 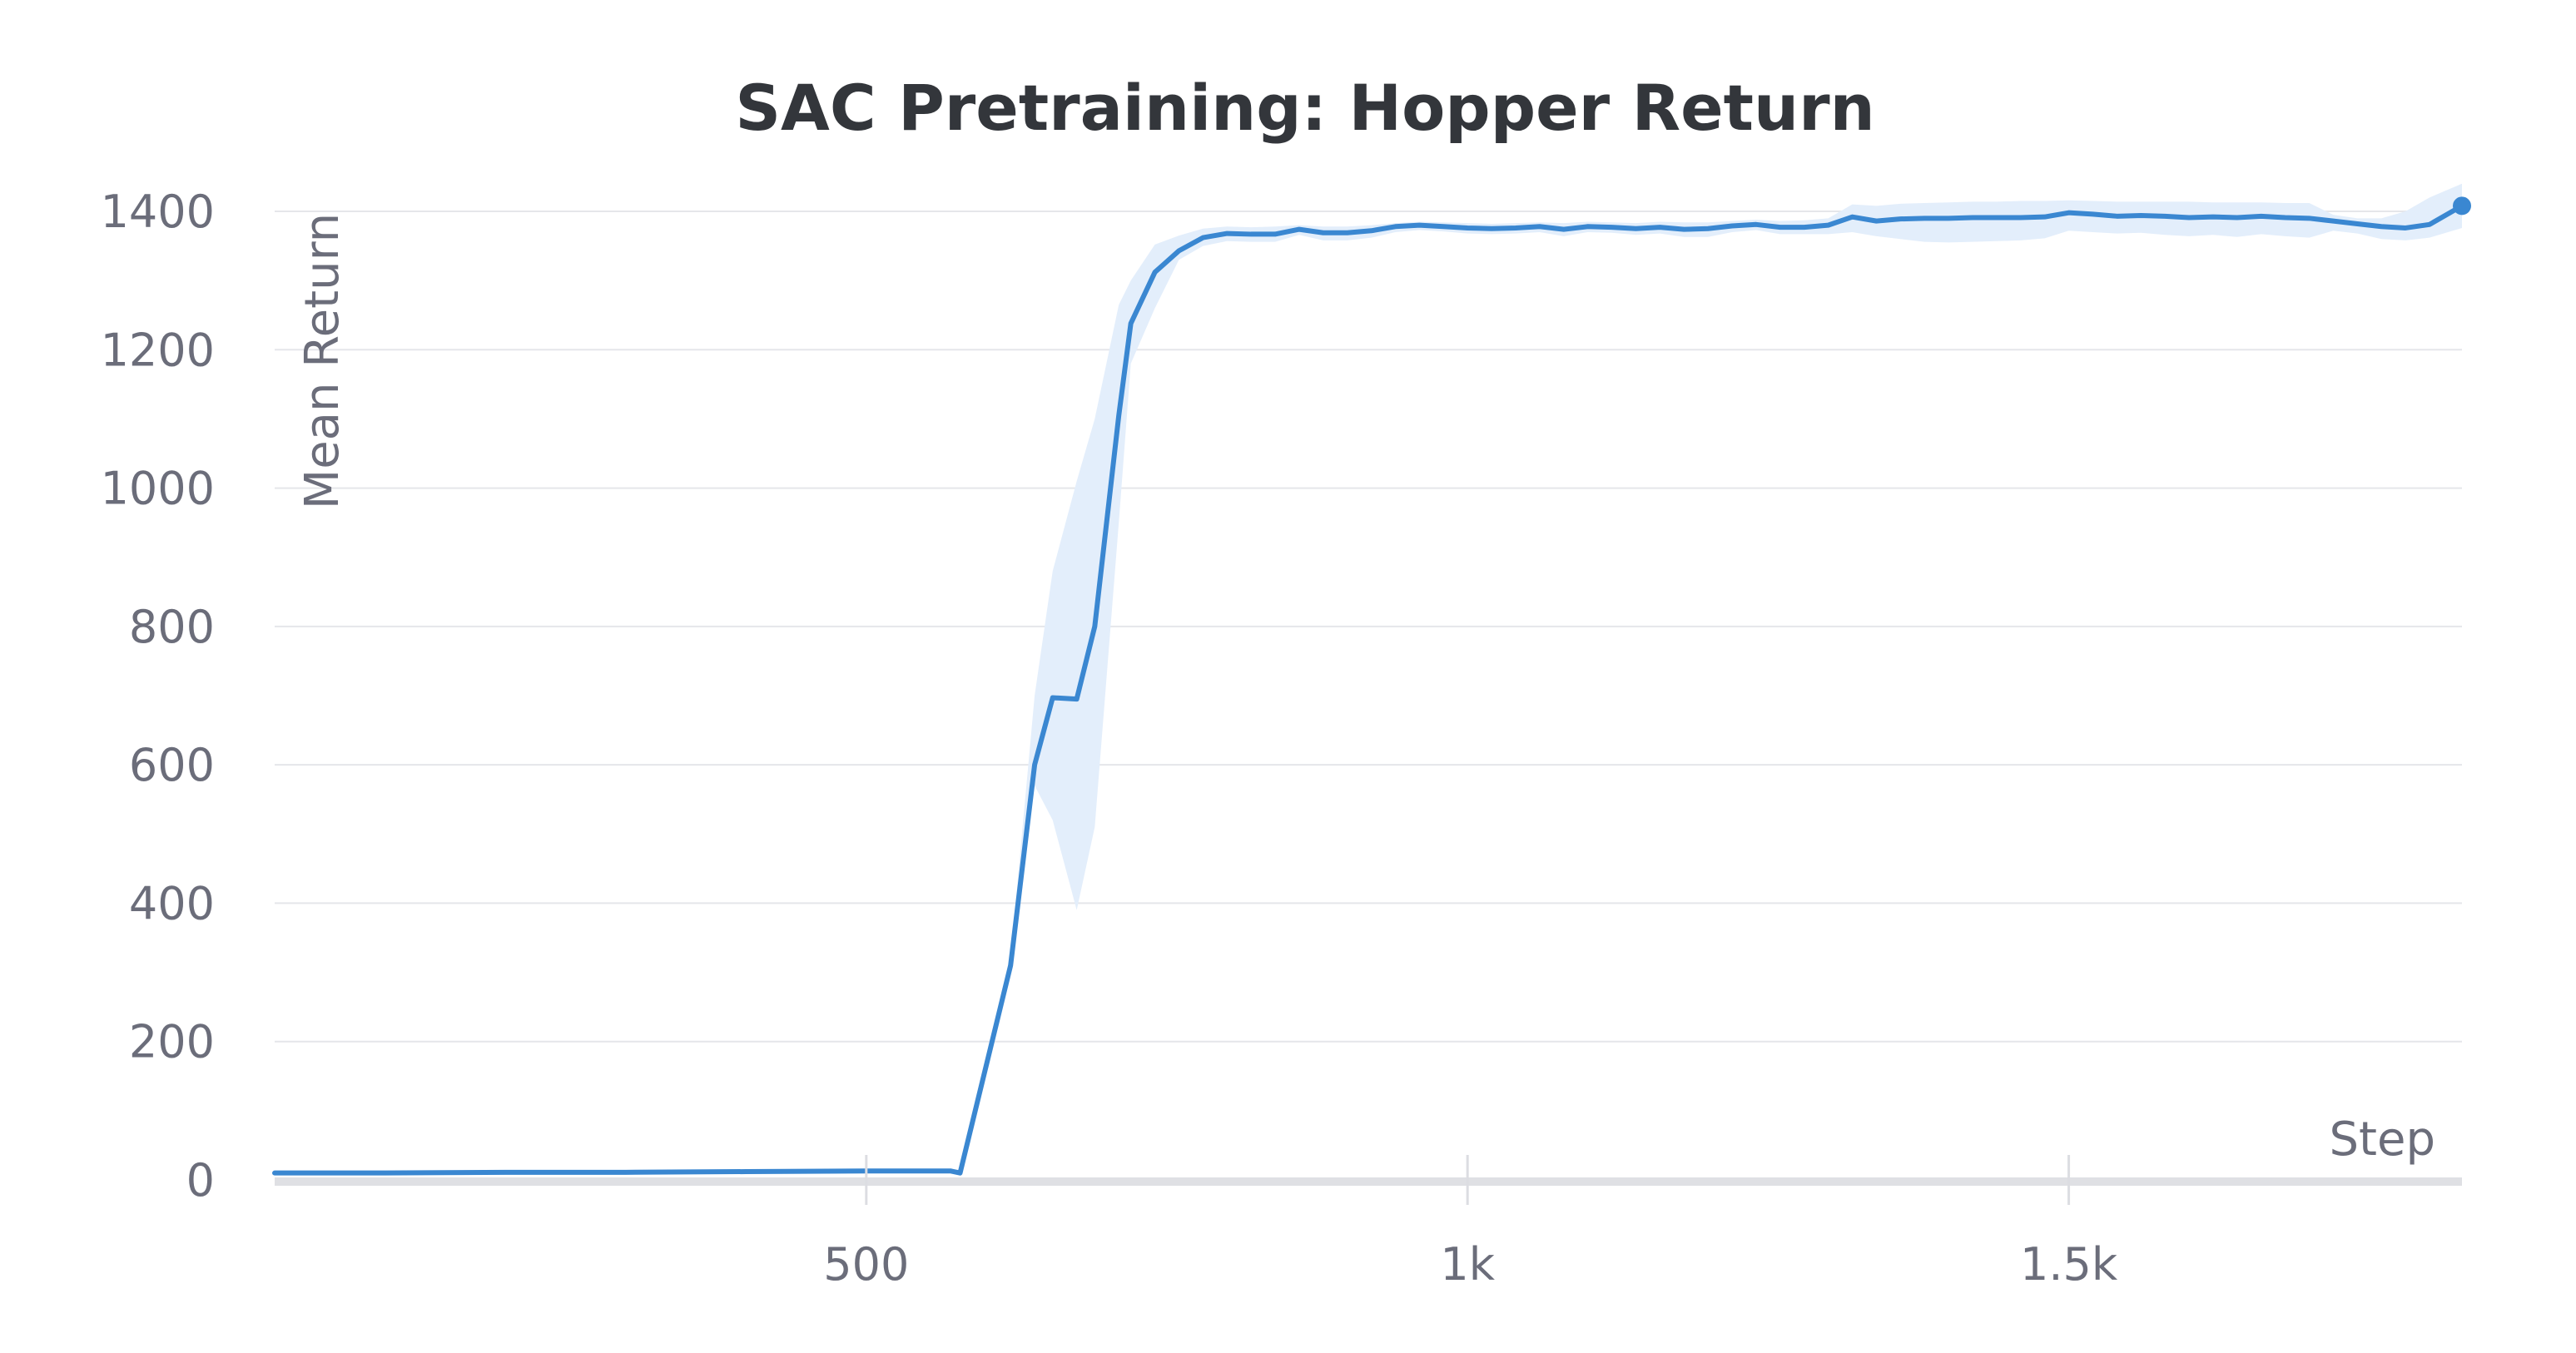 I want to click on y-tick-label-0: 0, so click(x=200, y=1180).